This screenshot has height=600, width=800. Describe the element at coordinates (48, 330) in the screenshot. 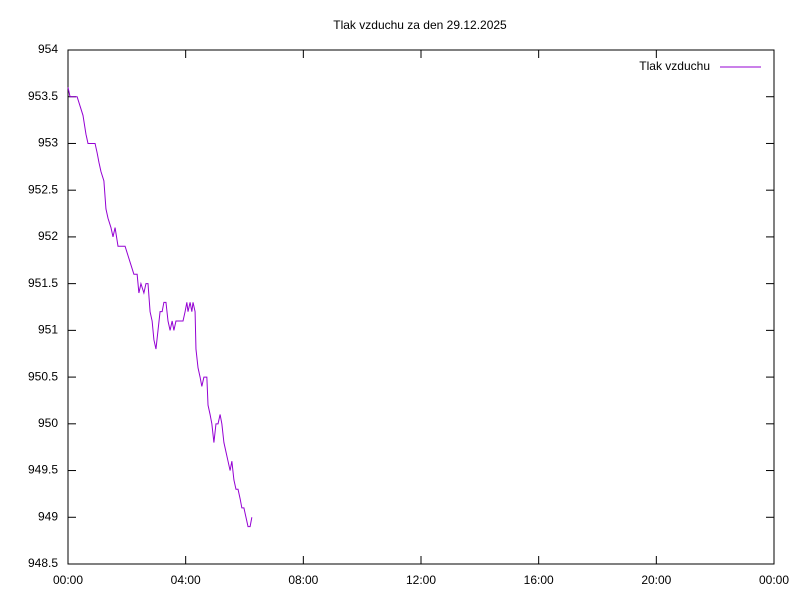

I see `y-tick-label: 951` at that location.